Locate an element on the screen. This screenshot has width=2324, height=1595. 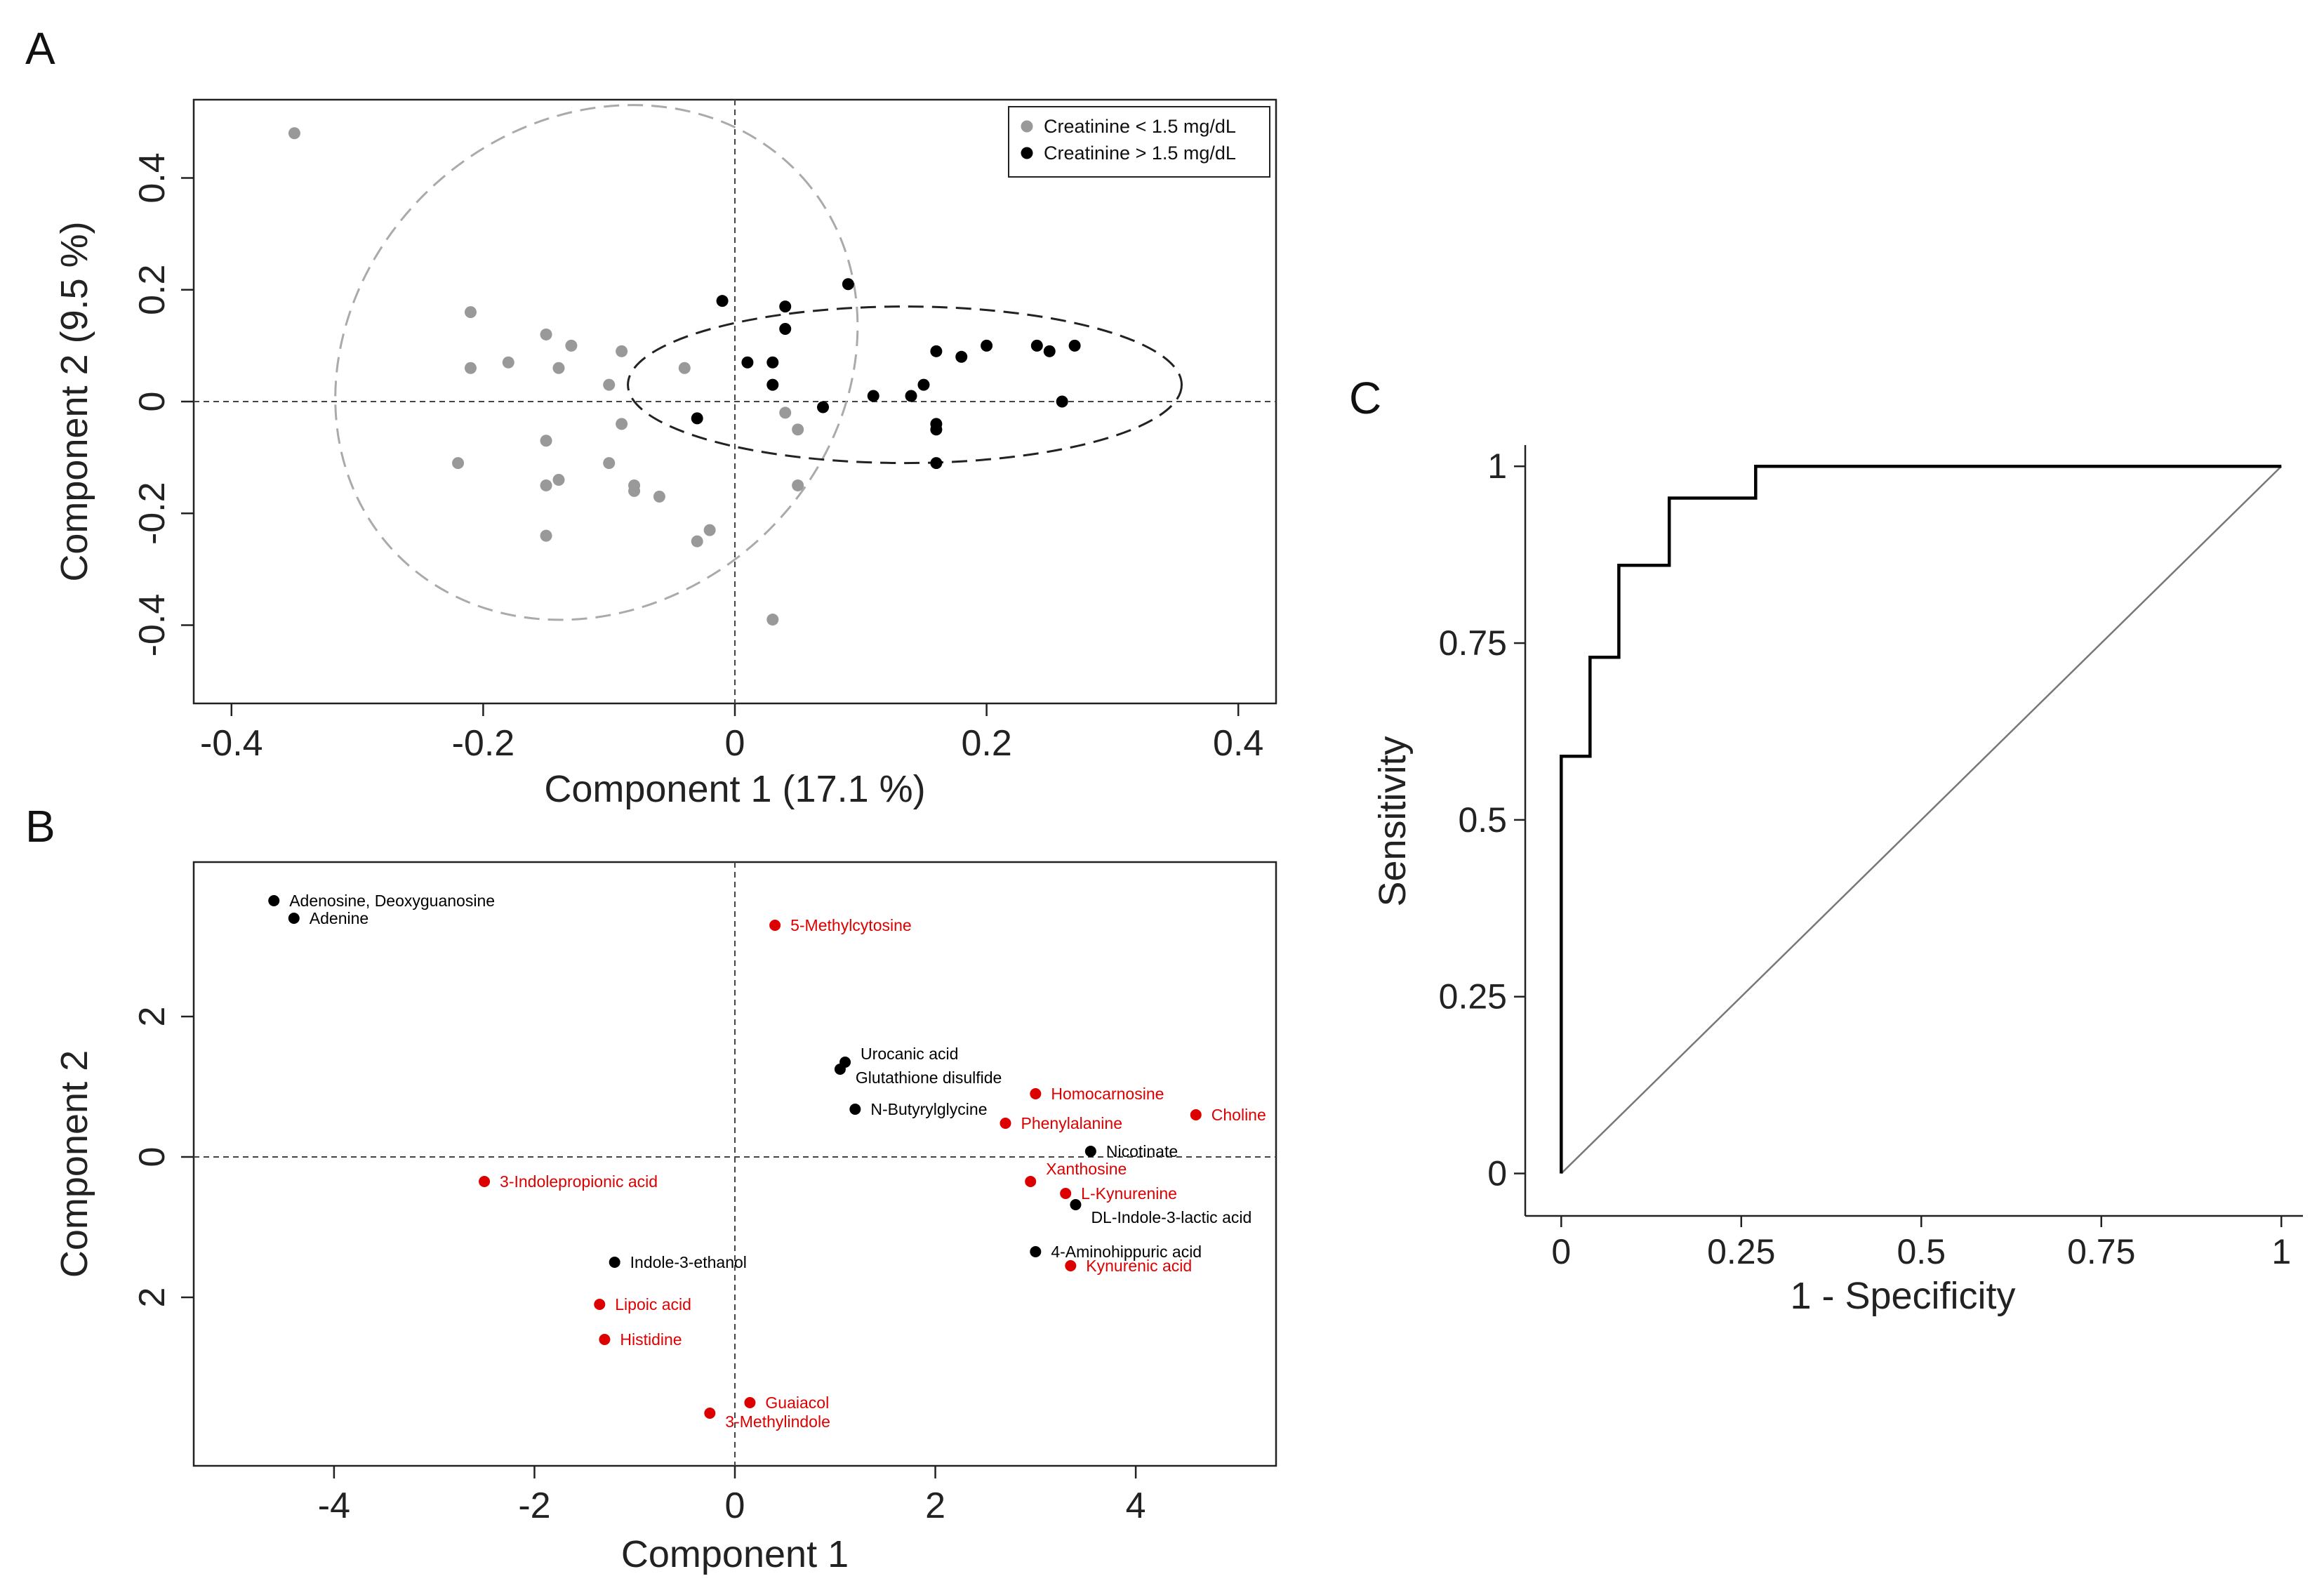
x-tick-label-b: -4 is located at coordinates (334, 1506).